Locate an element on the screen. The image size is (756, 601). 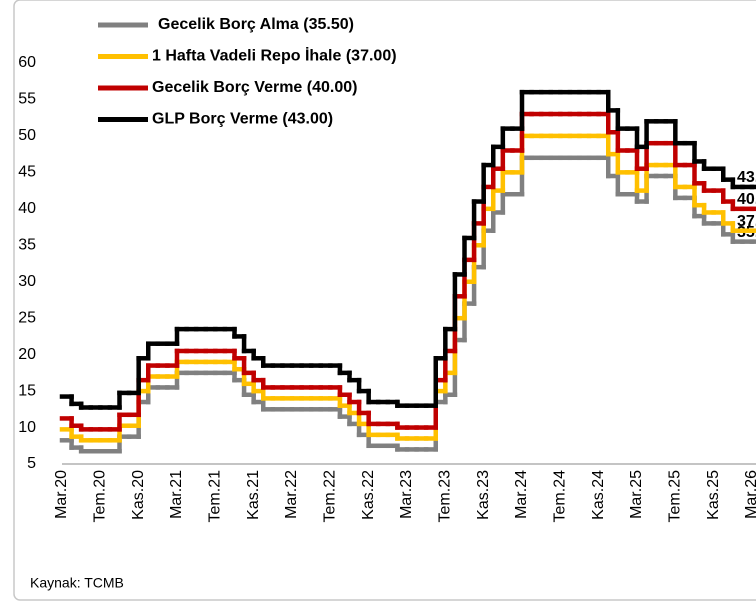
x-tick-label: Mar.26 is located at coordinates (749, 494).